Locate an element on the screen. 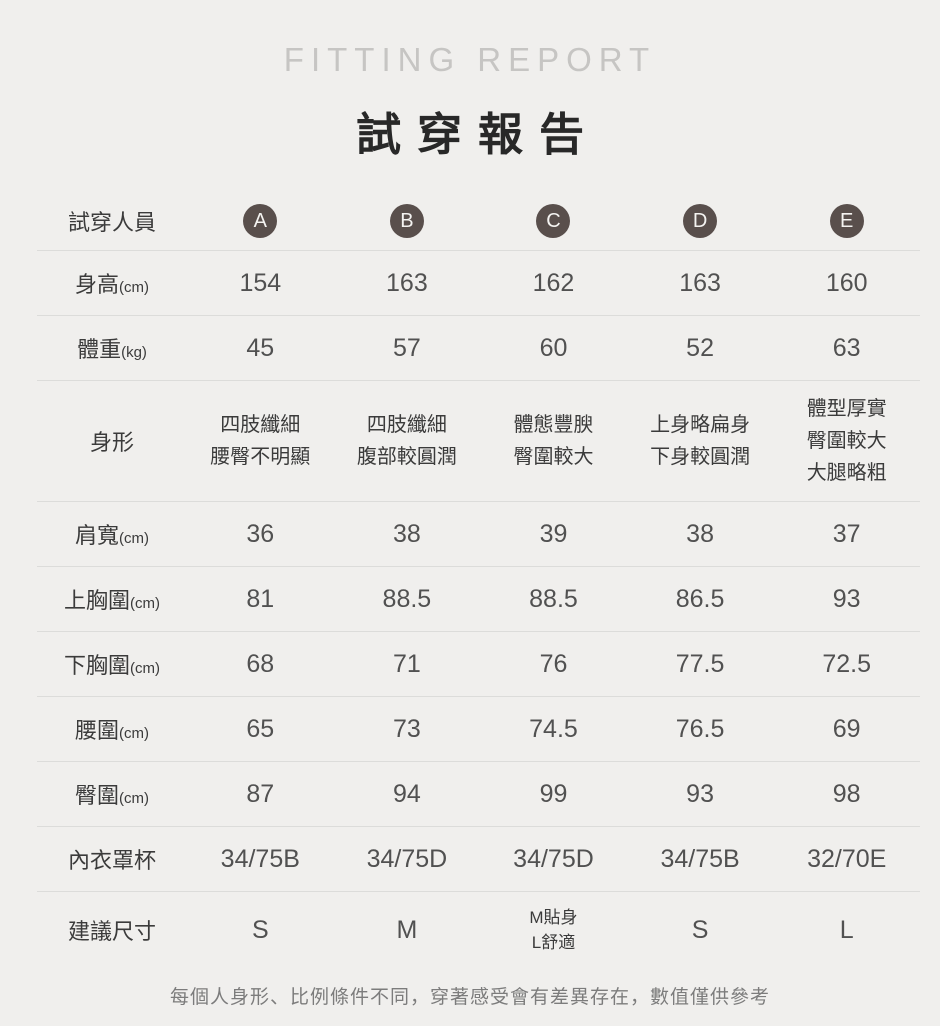 This screenshot has width=940, height=1026. table-row: 建議尺寸 S M M貼身 L舒適 S L is located at coordinates (478, 930).